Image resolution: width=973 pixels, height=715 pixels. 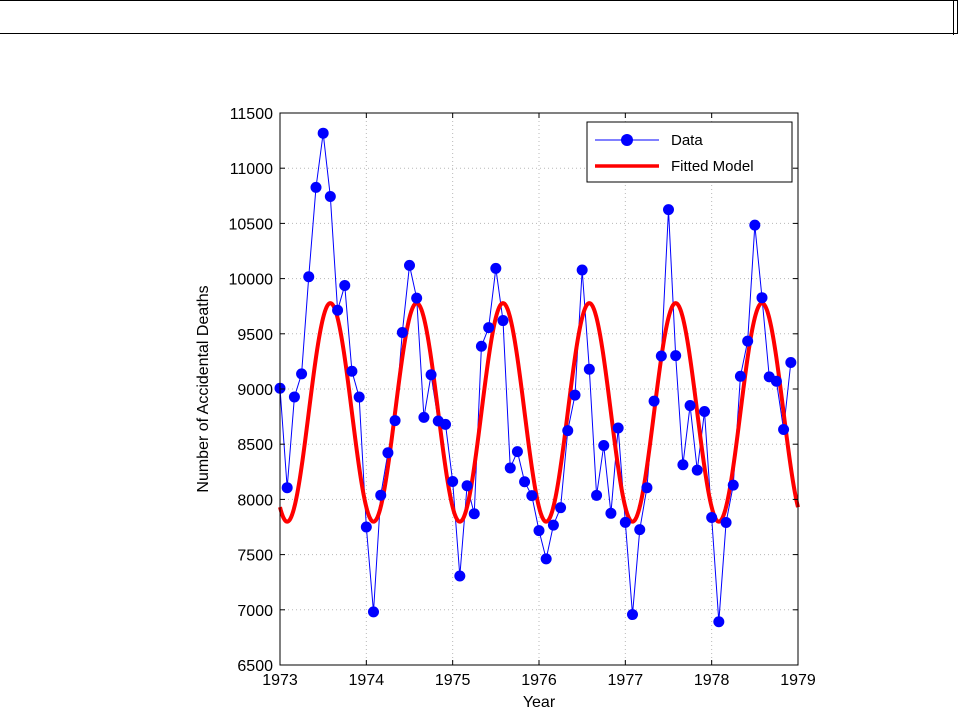 What do you see at coordinates (712, 680) in the screenshot?
I see `x-tick-label: 1978` at bounding box center [712, 680].